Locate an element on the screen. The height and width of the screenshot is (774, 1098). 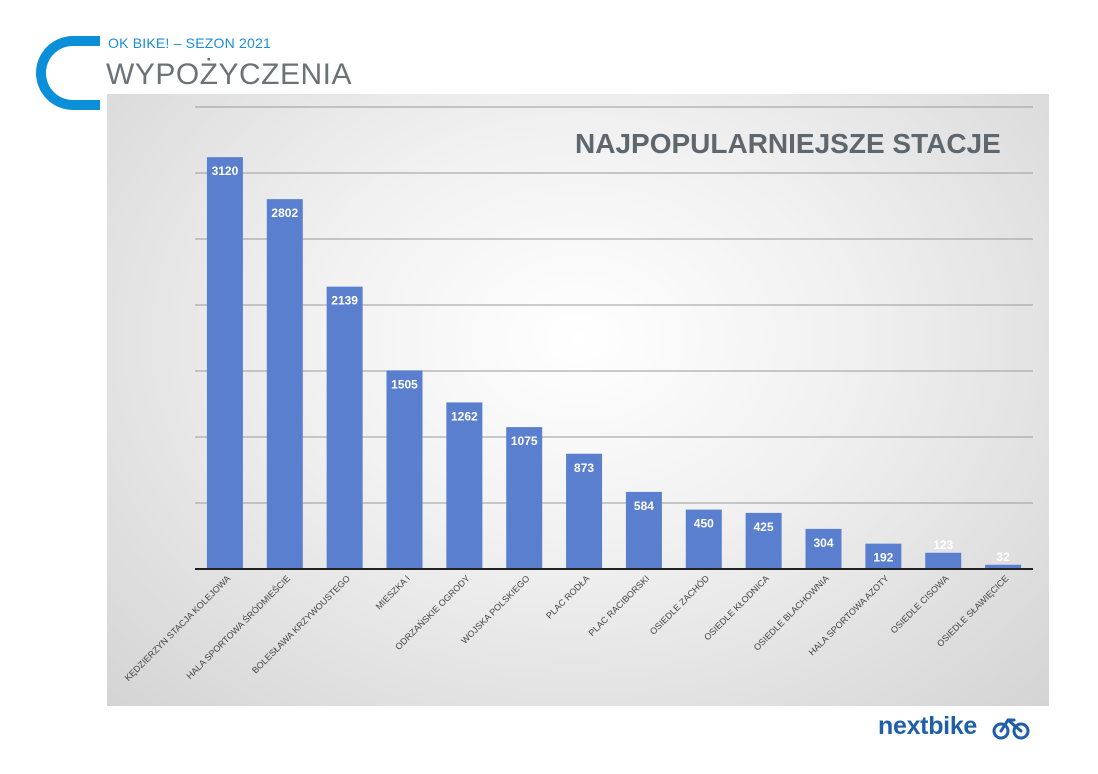
category-label: OSIEDLE ZACHÓD is located at coordinates (680, 605).